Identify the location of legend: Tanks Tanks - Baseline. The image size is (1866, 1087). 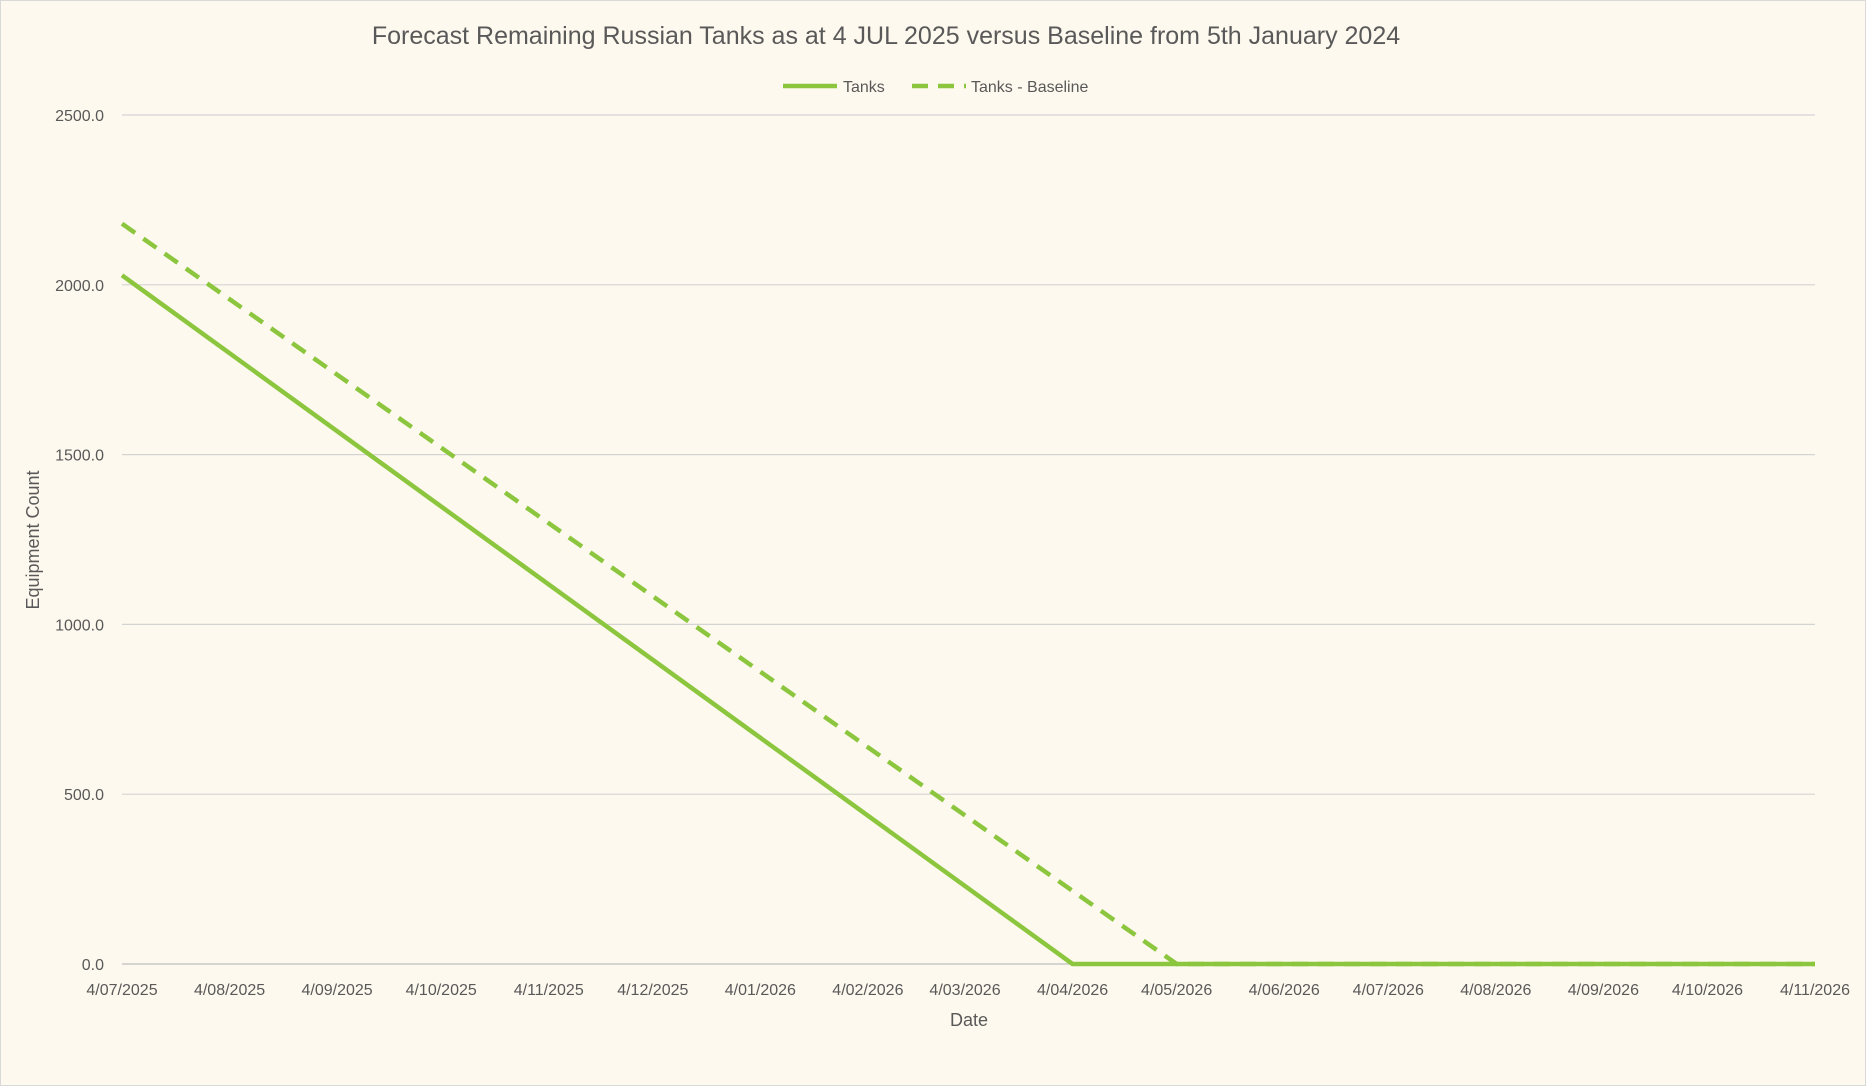
(935, 87).